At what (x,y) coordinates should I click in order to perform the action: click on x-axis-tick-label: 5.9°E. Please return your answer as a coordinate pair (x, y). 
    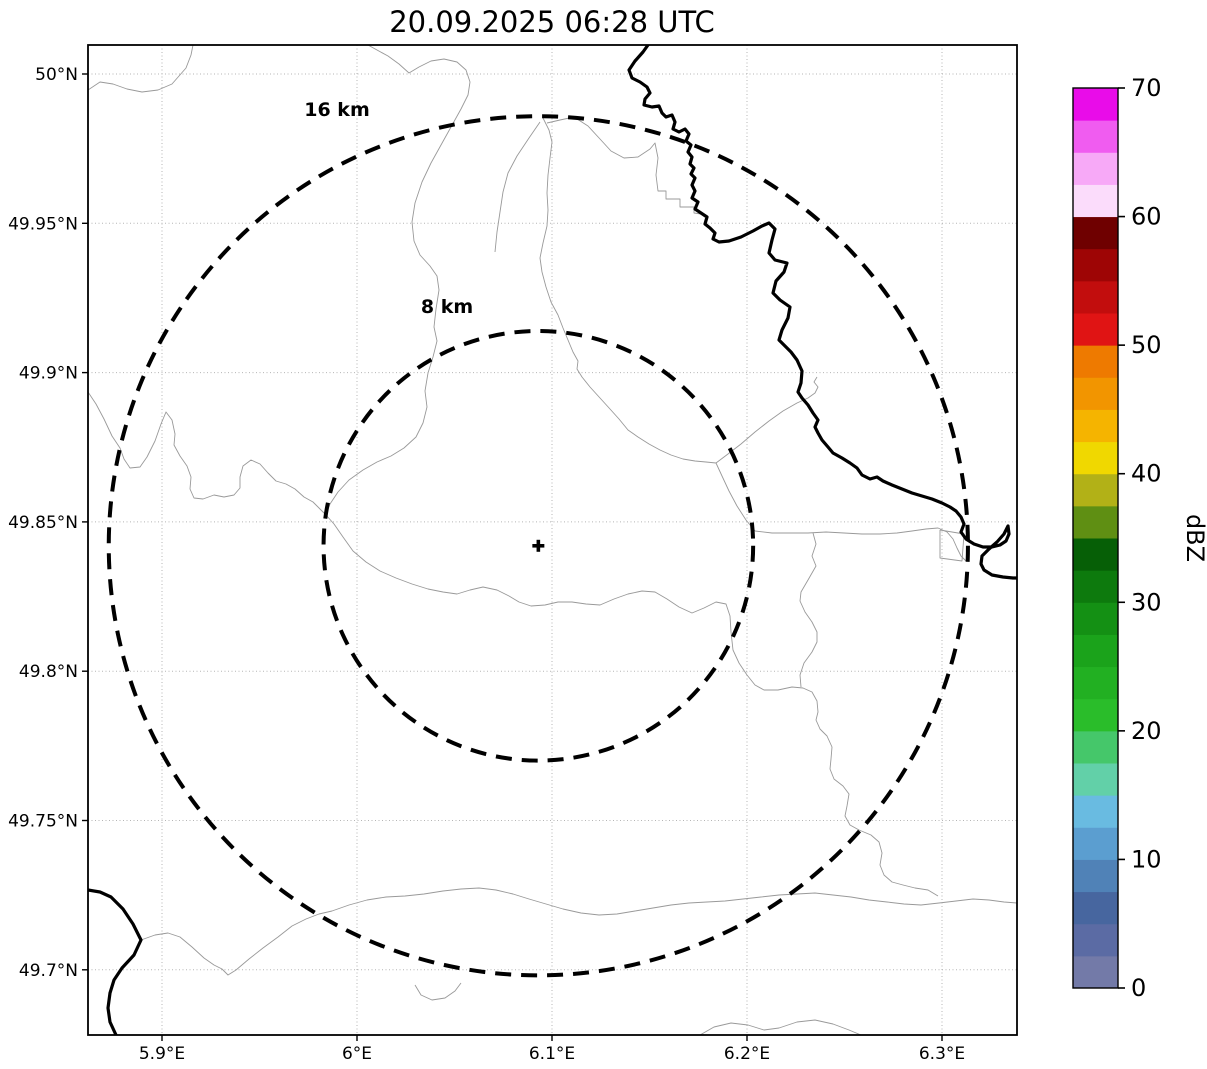
    Looking at the image, I should click on (162, 1054).